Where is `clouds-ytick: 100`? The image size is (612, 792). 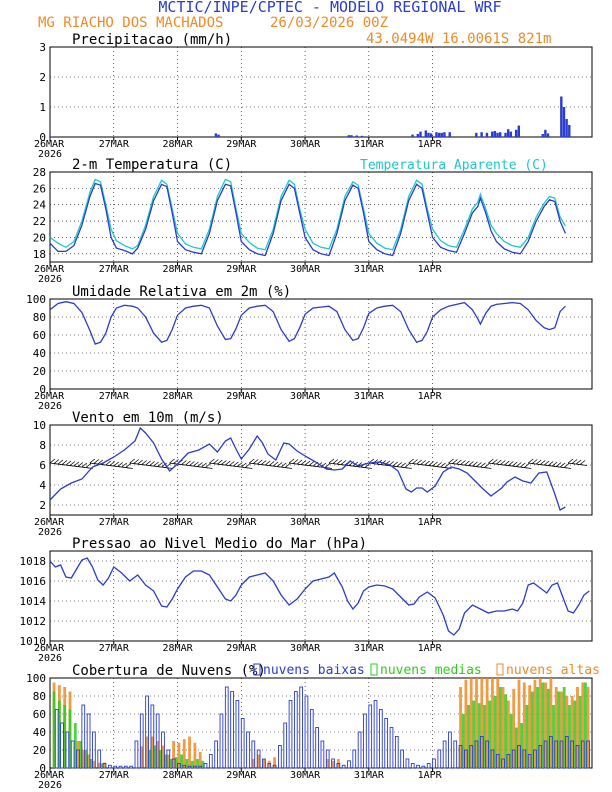
clouds-ytick: 100 is located at coordinates (36, 678).